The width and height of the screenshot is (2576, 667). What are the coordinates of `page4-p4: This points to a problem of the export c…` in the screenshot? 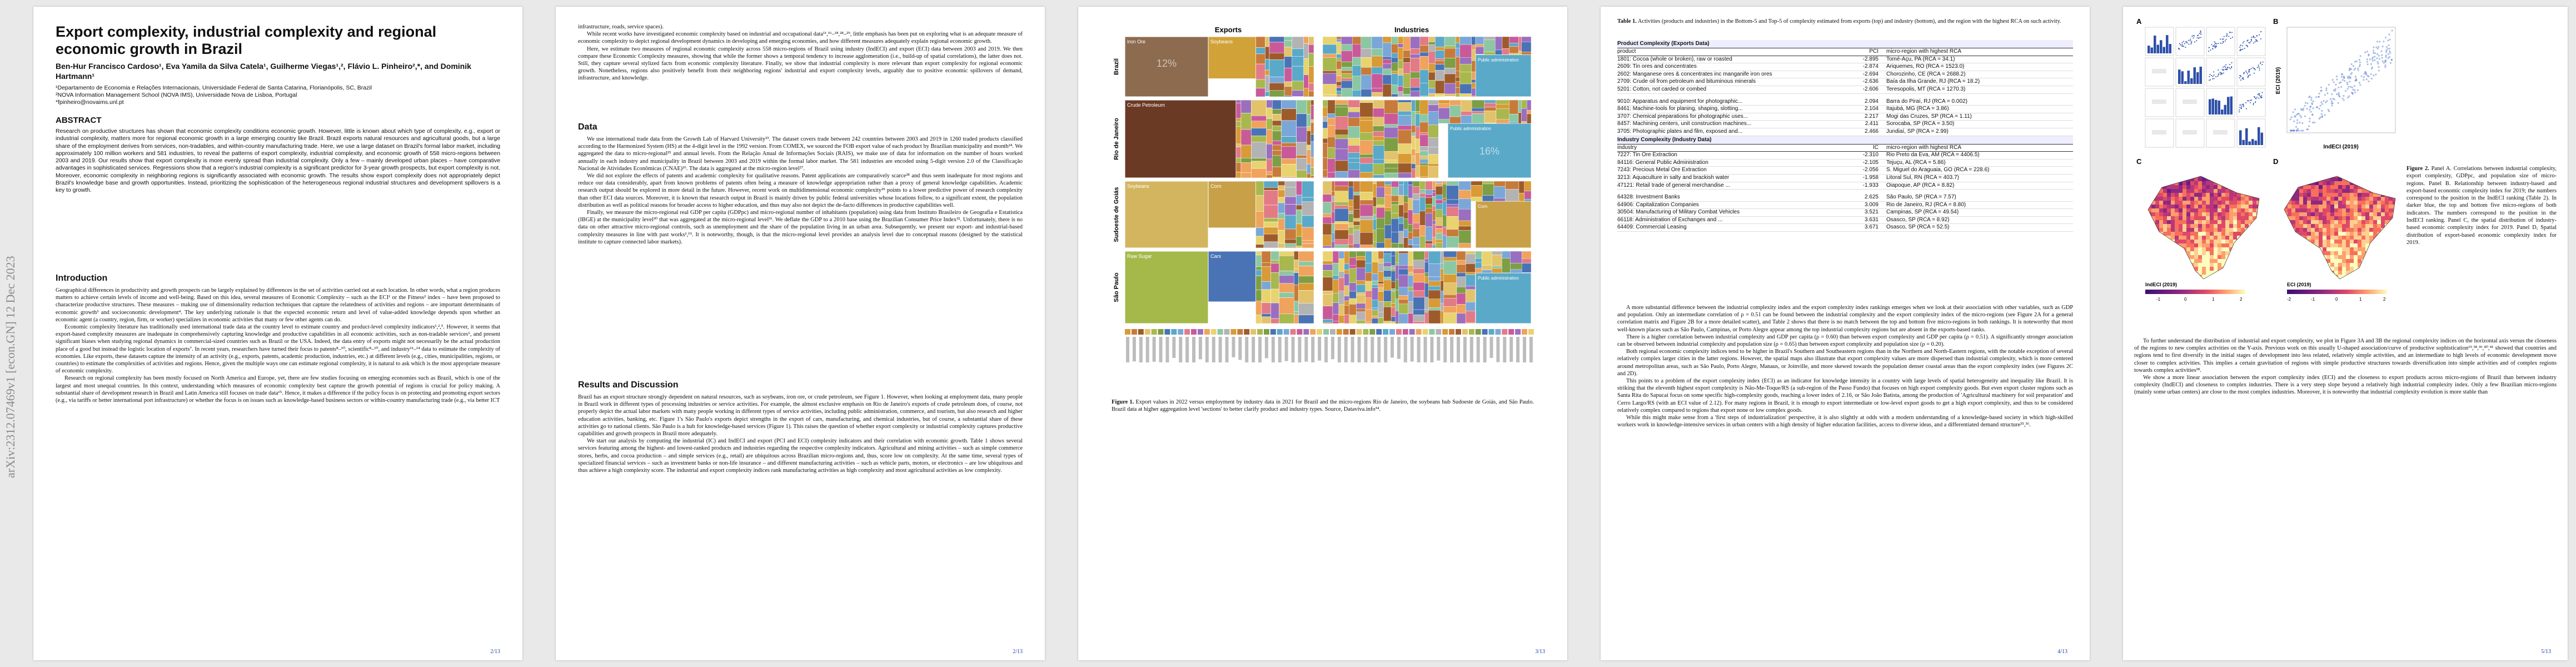 It's located at (1845, 396).